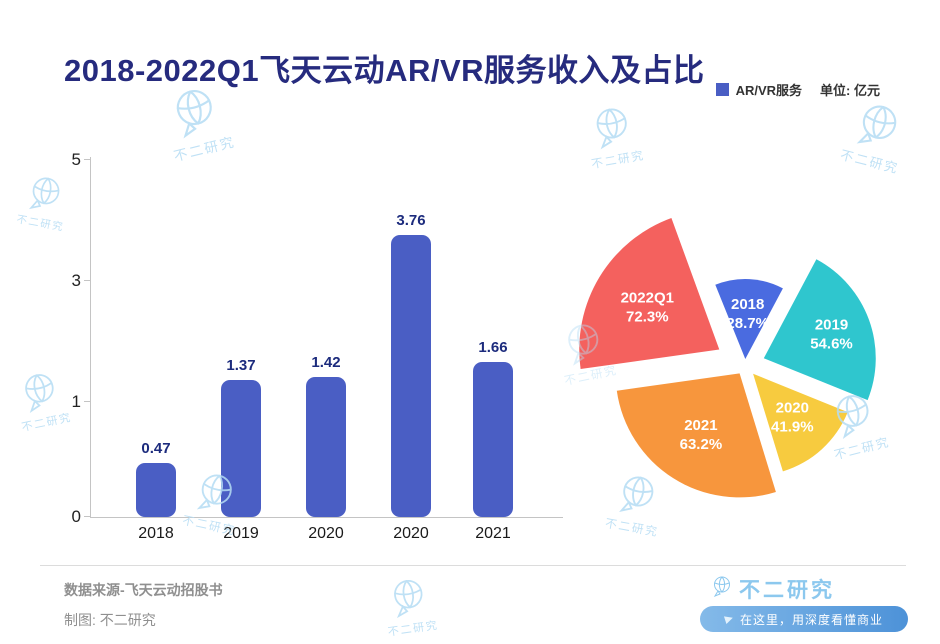 Image resolution: width=940 pixels, height=644 pixels. What do you see at coordinates (76, 280) in the screenshot?
I see `y-axis-tick-label: 3` at bounding box center [76, 280].